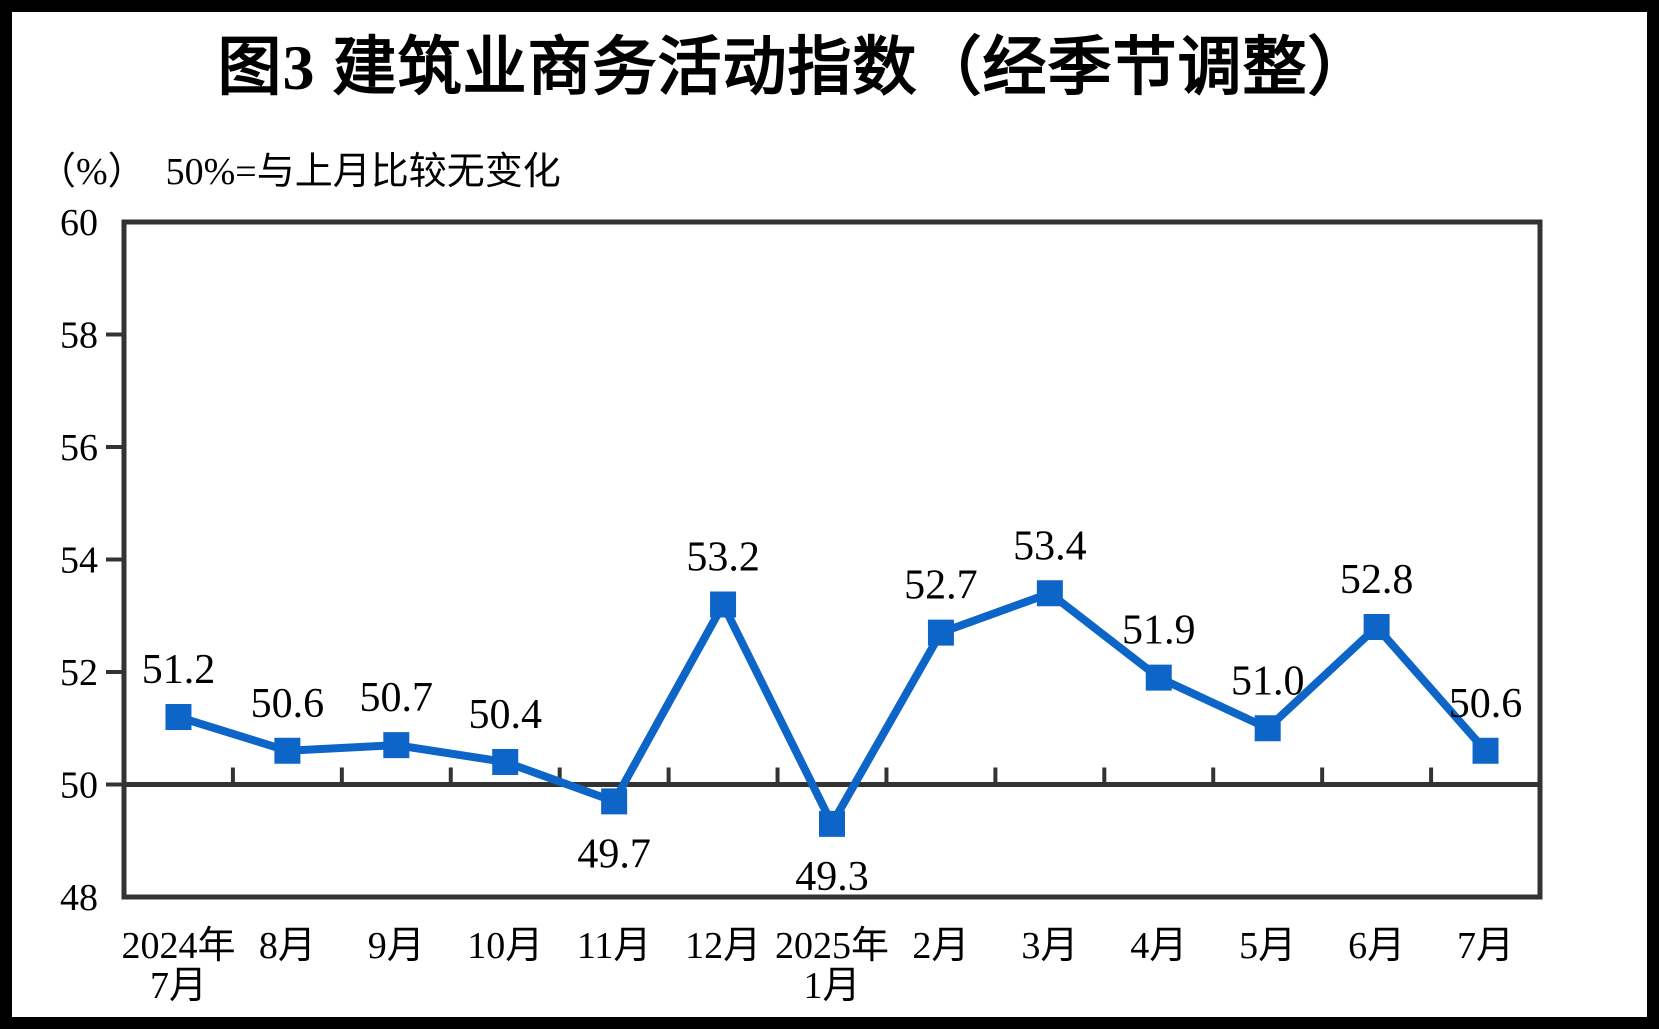  What do you see at coordinates (79, 336) in the screenshot?
I see `y-axis-tick-label: 58` at bounding box center [79, 336].